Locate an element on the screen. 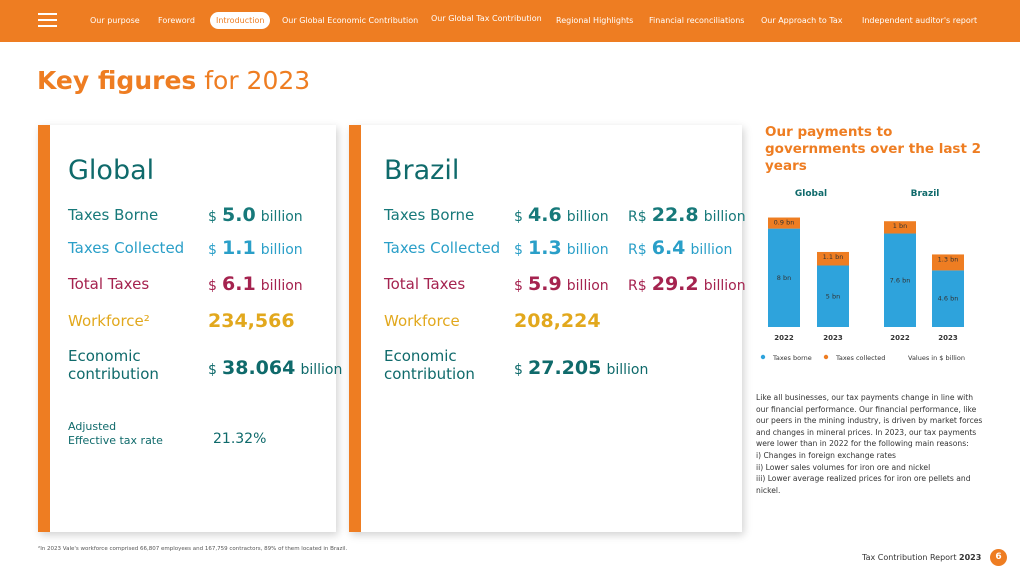 The height and width of the screenshot is (577, 1020). footer: Tax Contribution Report 2023 is located at coordinates (921, 557).